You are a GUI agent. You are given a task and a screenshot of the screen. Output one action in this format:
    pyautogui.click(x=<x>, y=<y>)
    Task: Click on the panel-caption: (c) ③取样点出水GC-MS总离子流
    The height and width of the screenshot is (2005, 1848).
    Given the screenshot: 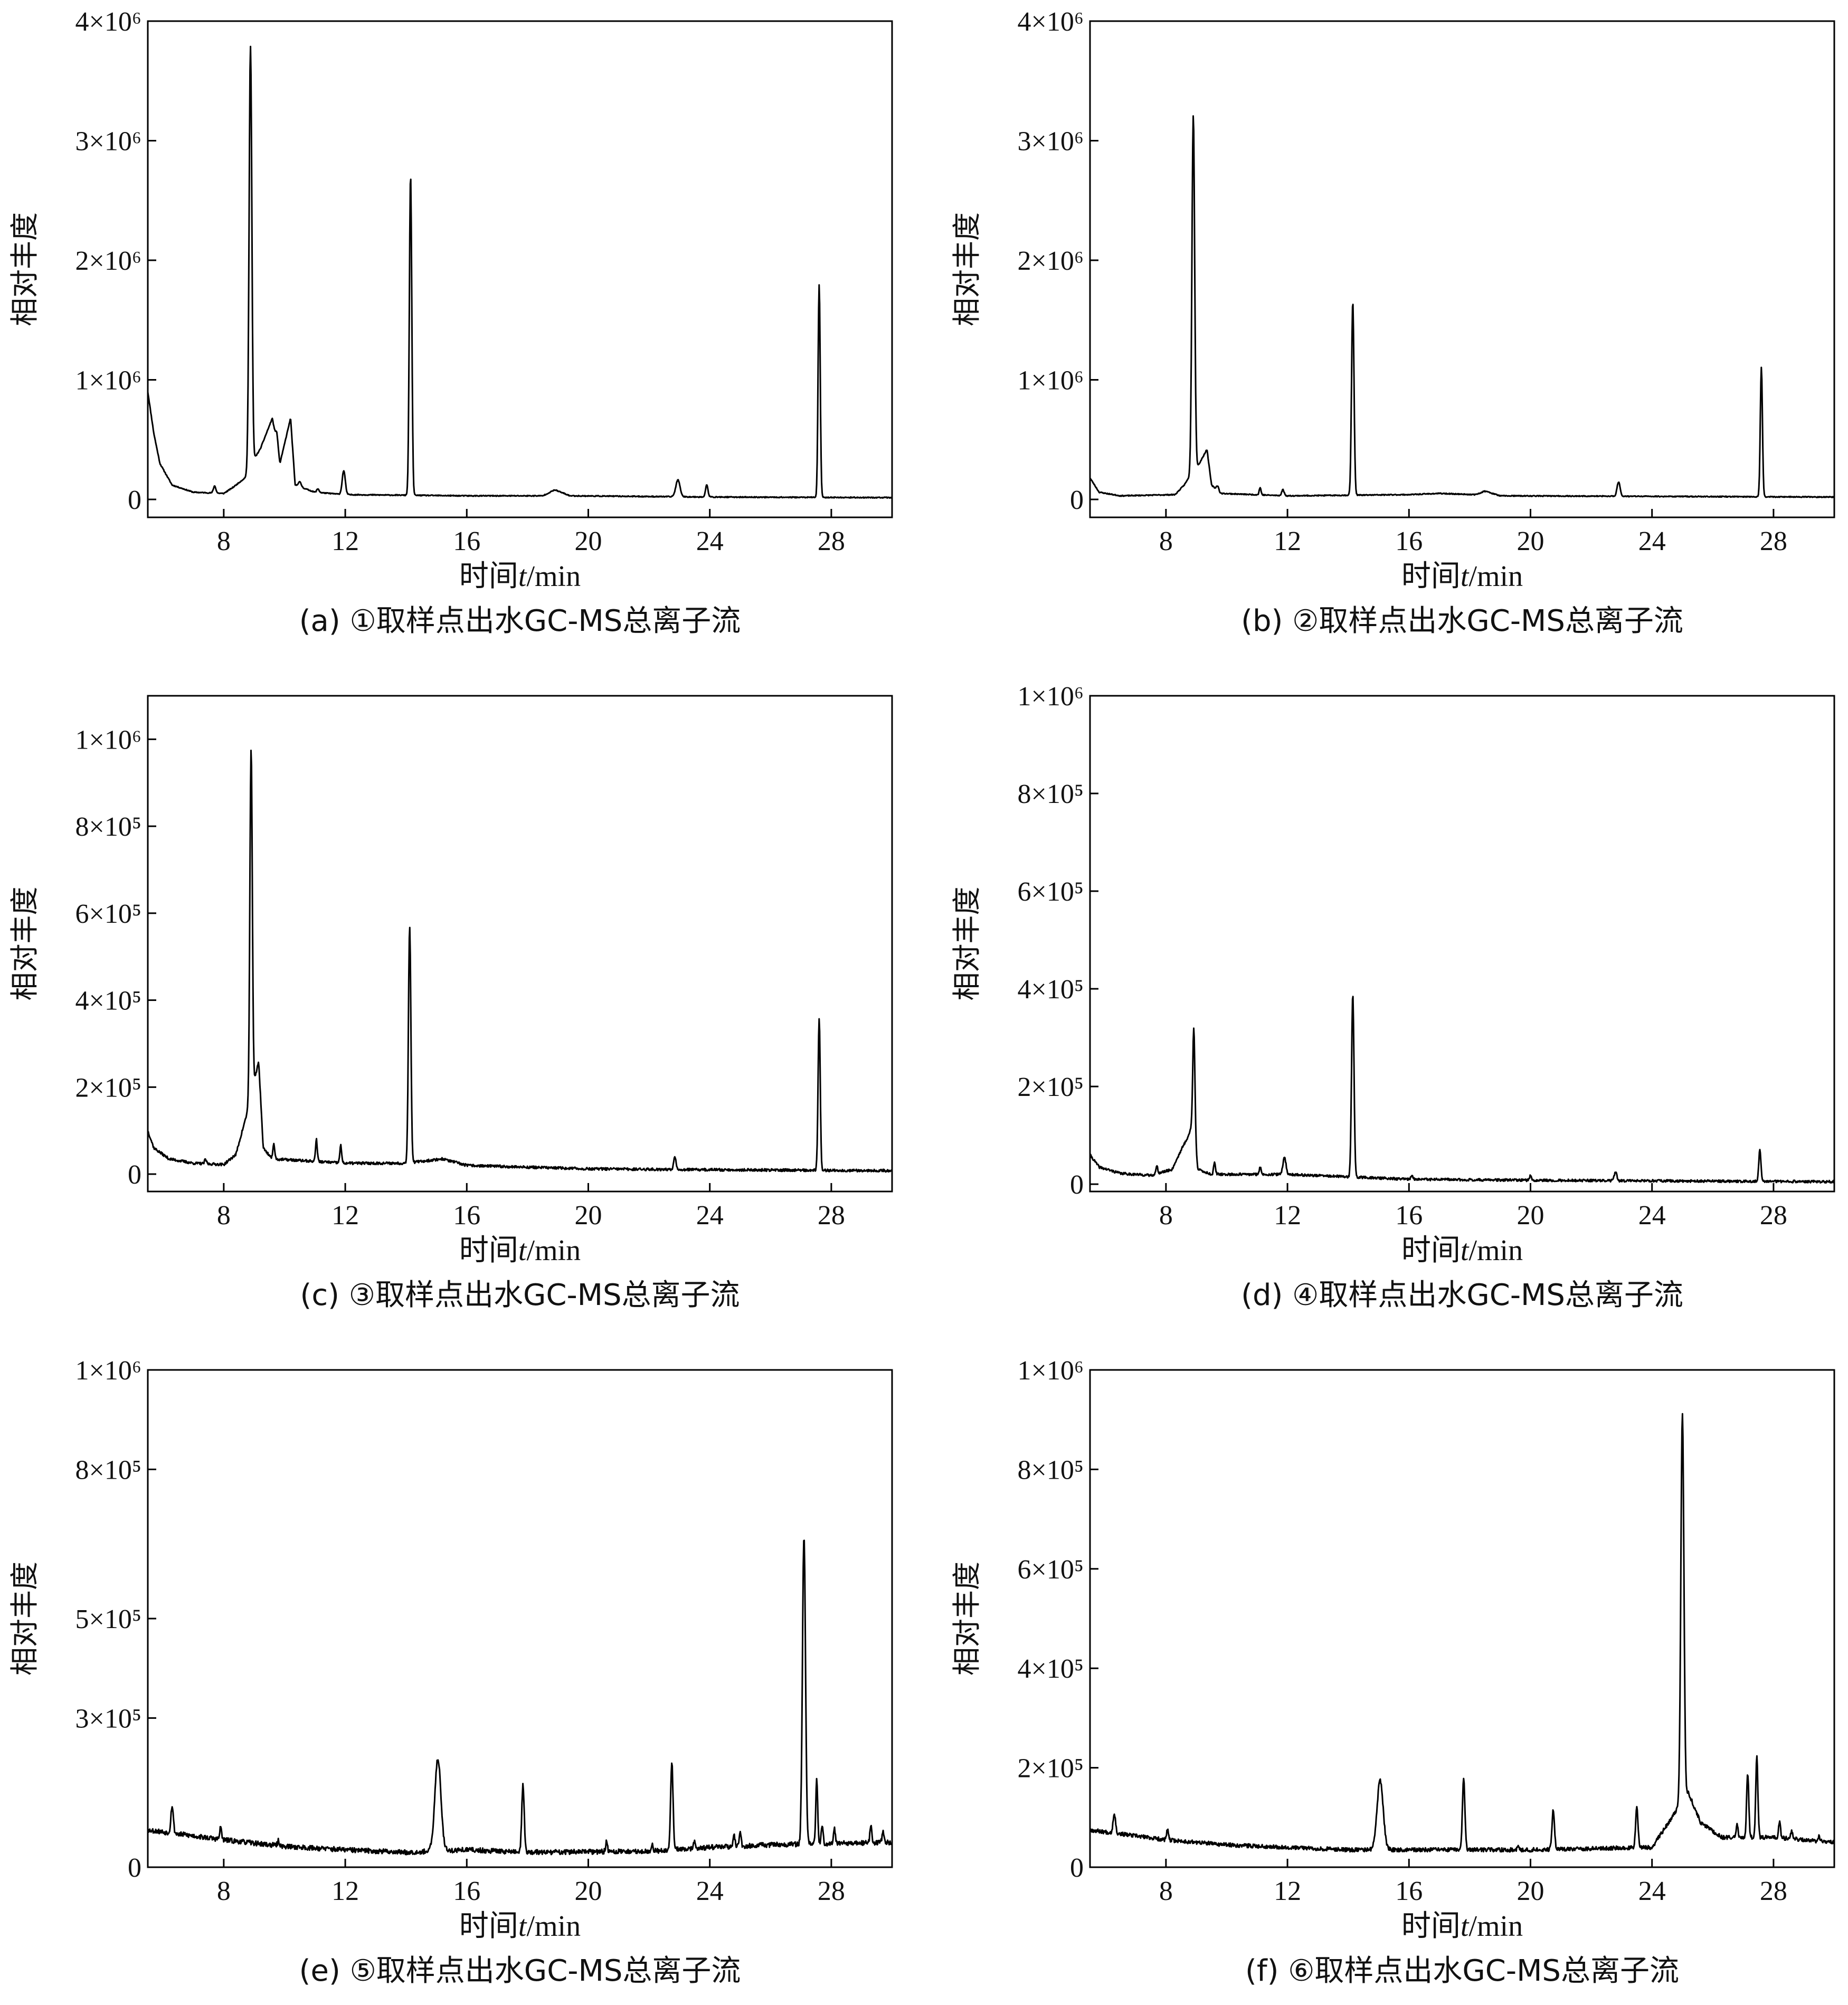 What is the action you would take?
    pyautogui.click(x=520, y=1295)
    